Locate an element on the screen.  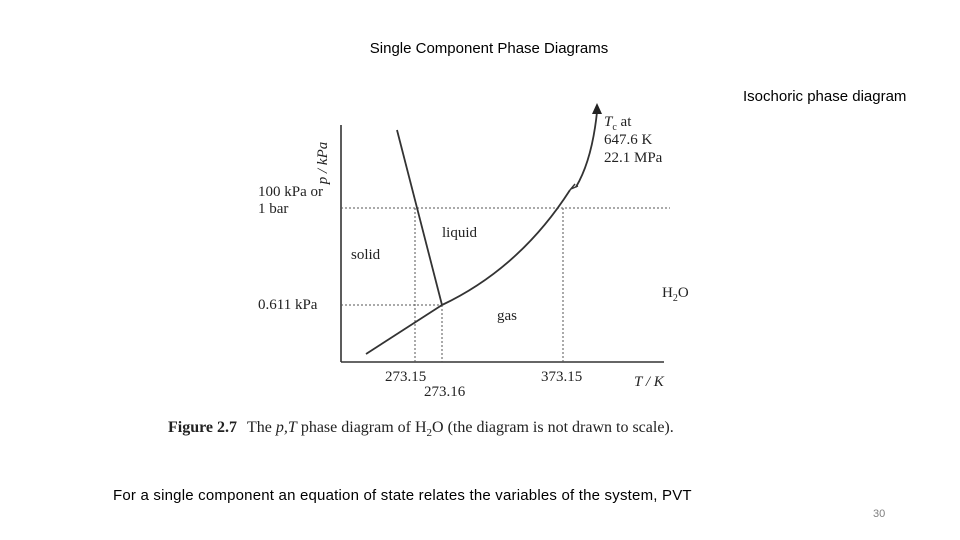
caption-label: Figure 2.7 is located at coordinates (202, 427).